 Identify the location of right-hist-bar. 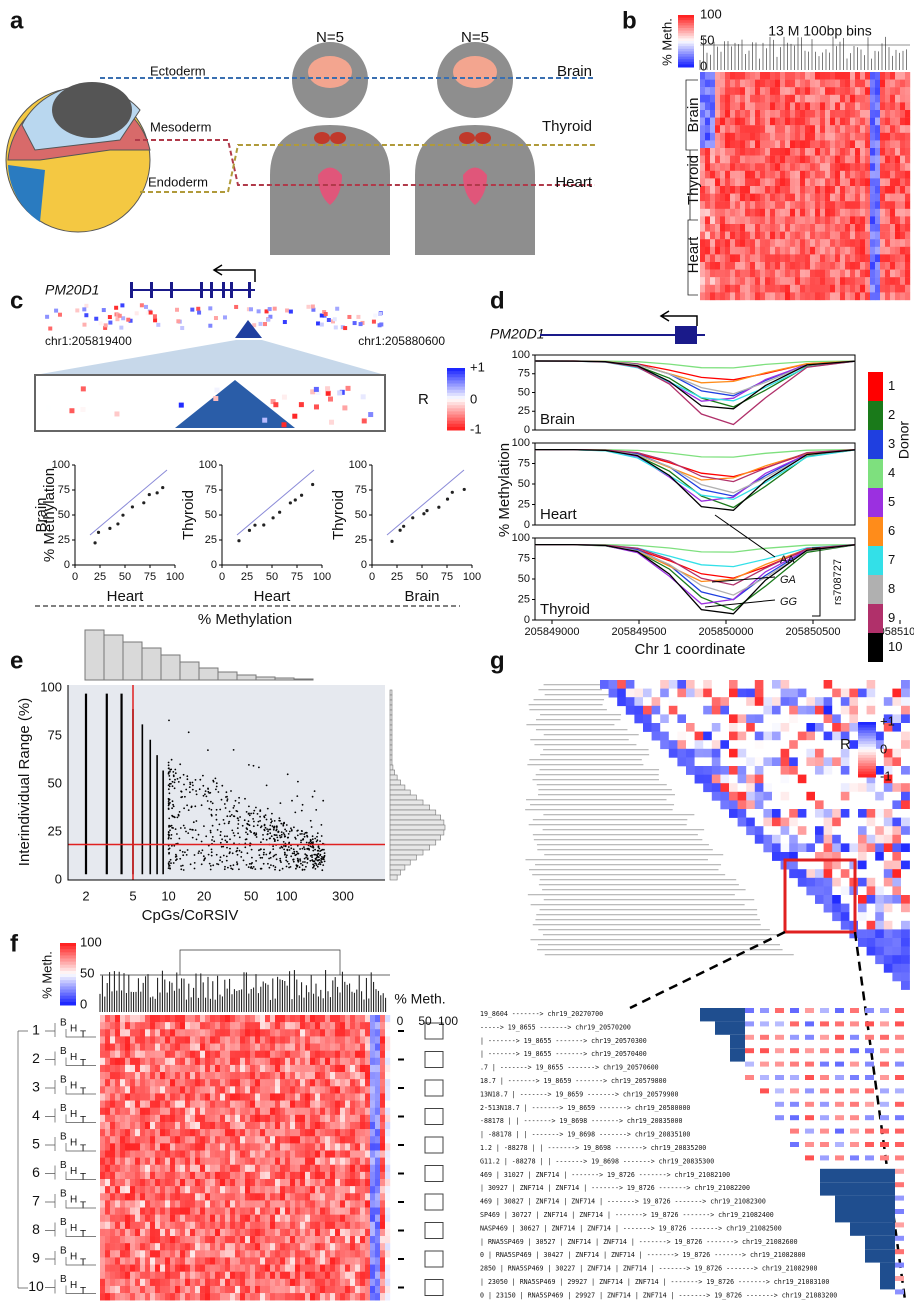
(391, 707).